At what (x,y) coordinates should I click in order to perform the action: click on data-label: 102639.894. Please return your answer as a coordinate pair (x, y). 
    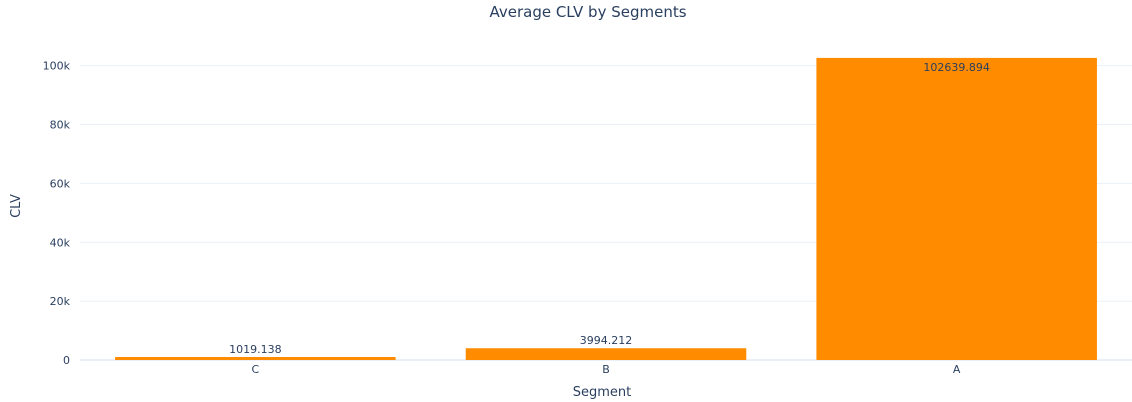
    Looking at the image, I should click on (956, 67).